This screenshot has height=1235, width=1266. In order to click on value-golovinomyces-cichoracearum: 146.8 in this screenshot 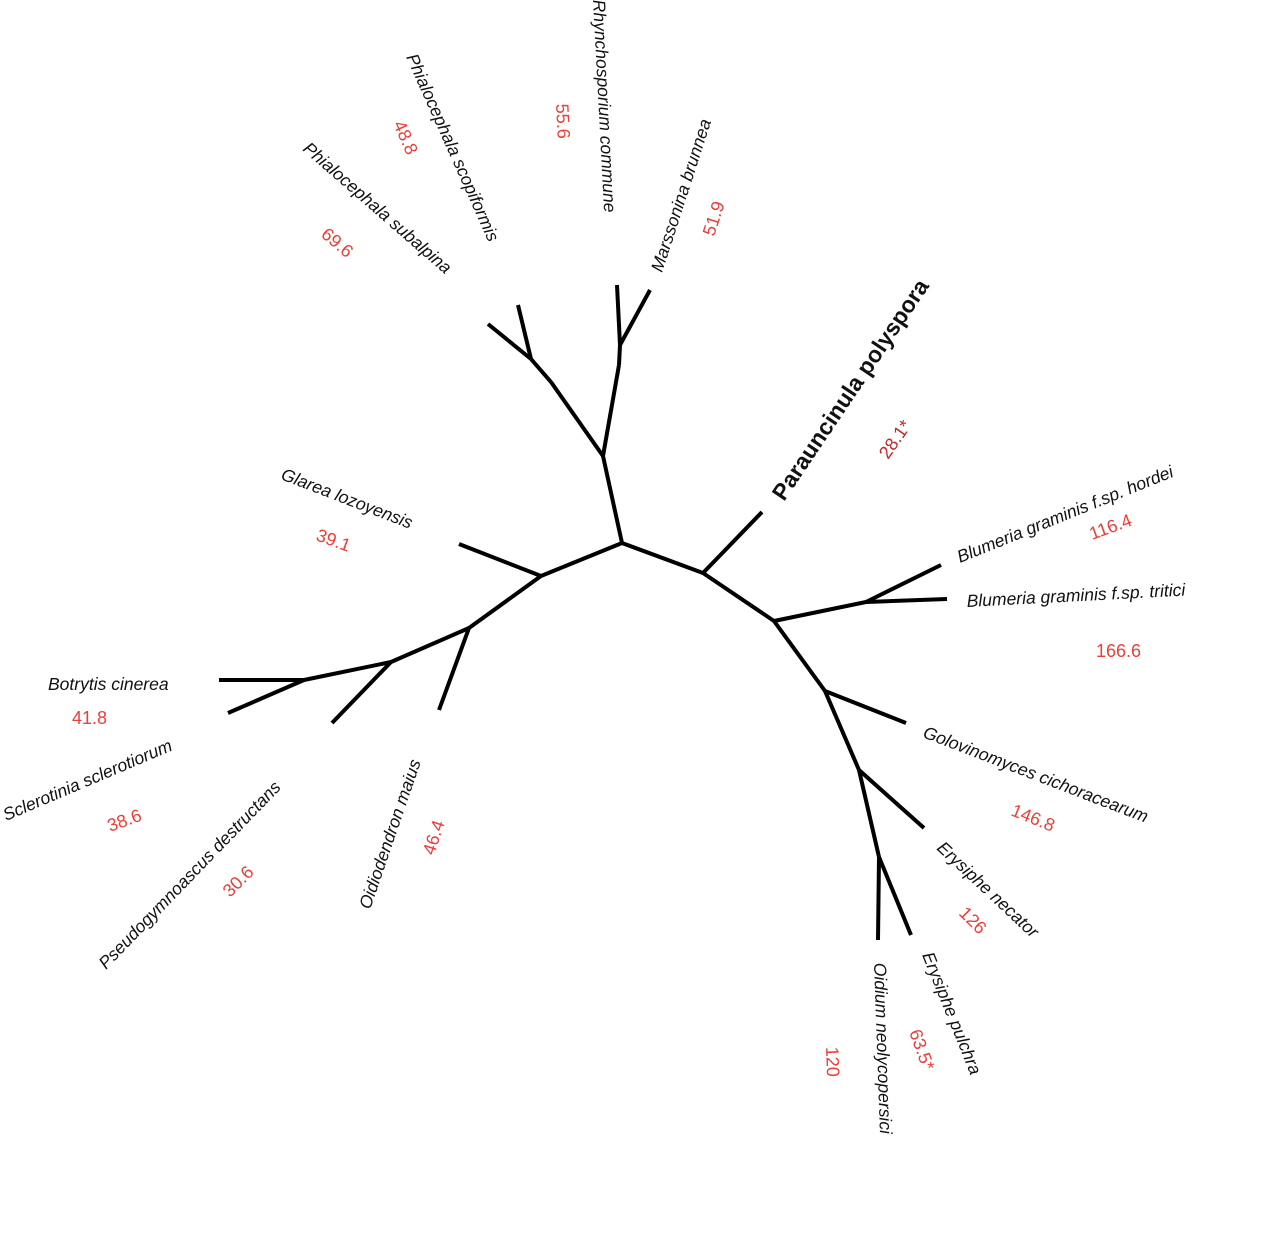, I will do `click(1033, 817)`.